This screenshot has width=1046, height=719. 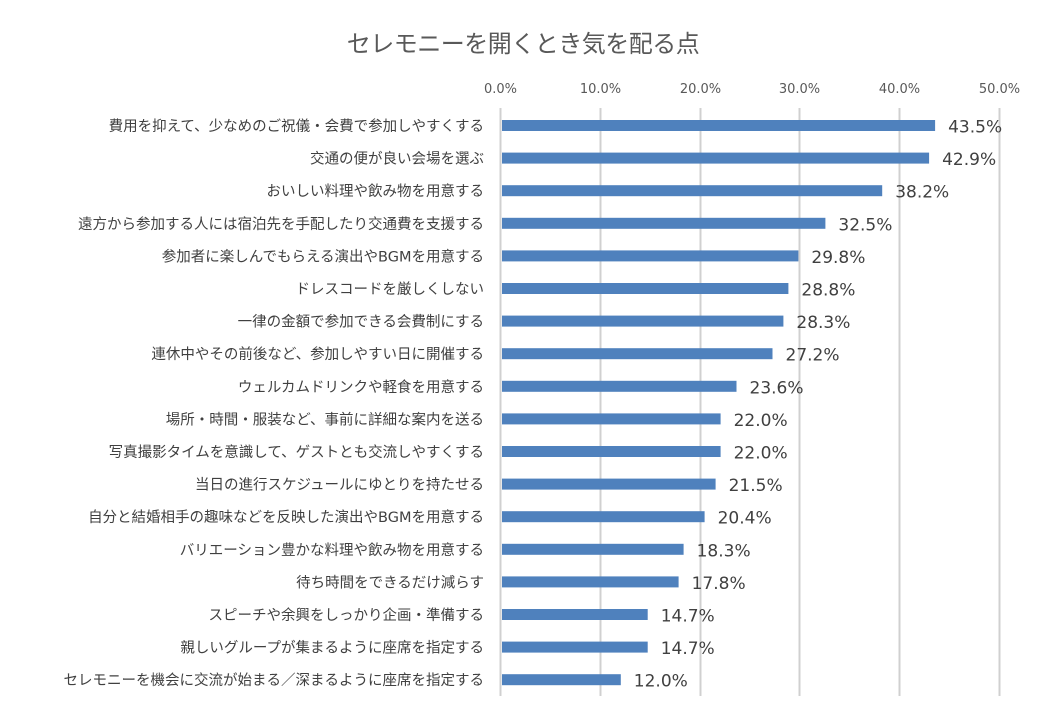 I want to click on x-tick-label: 50.0%, so click(x=999, y=89).